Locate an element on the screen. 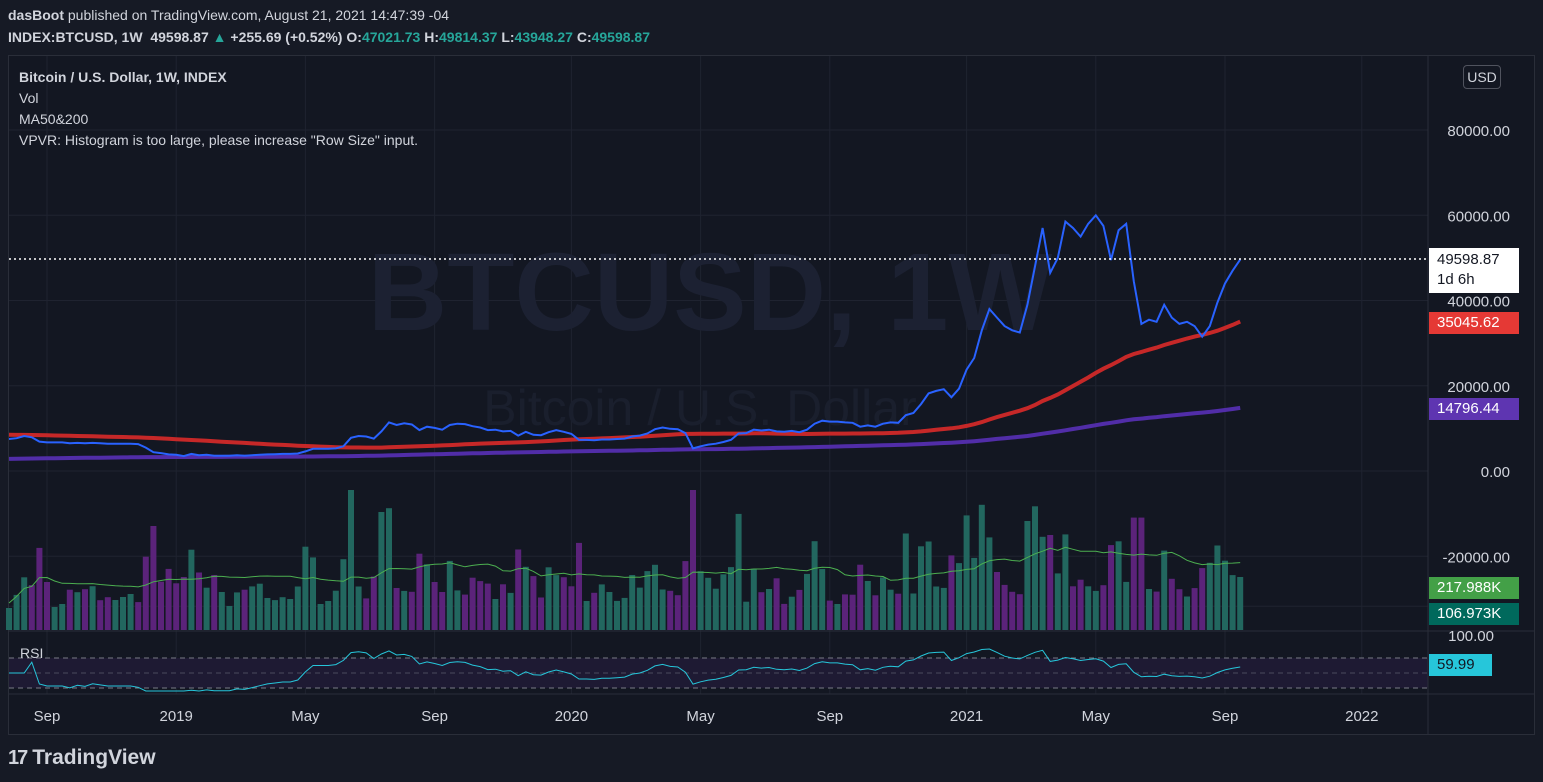  rsi-title: RSI is located at coordinates (31, 653).